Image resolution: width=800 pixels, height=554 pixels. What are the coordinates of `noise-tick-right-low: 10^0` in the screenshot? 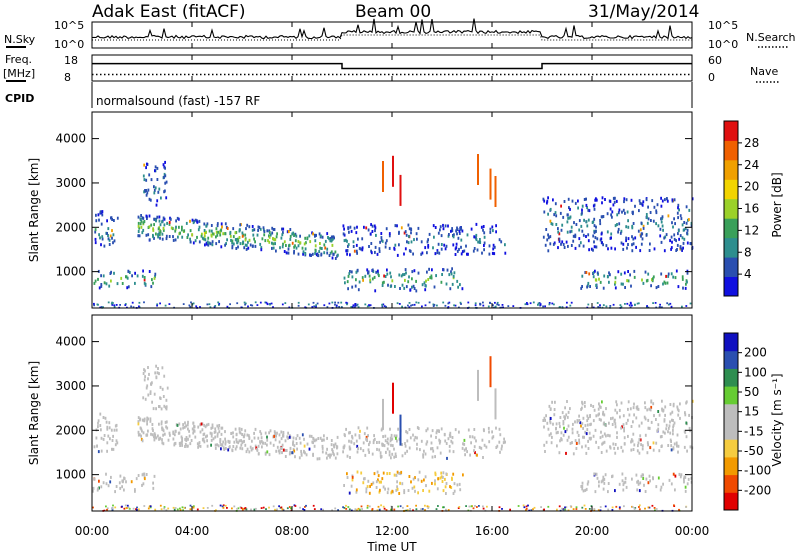 It's located at (723, 44).